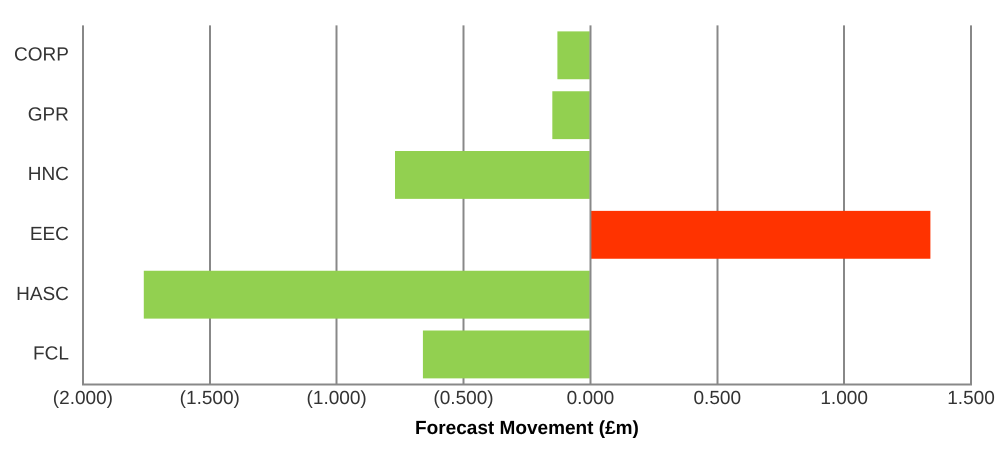 The image size is (999, 452). I want to click on x-tick-label: 0.500, so click(717, 399).